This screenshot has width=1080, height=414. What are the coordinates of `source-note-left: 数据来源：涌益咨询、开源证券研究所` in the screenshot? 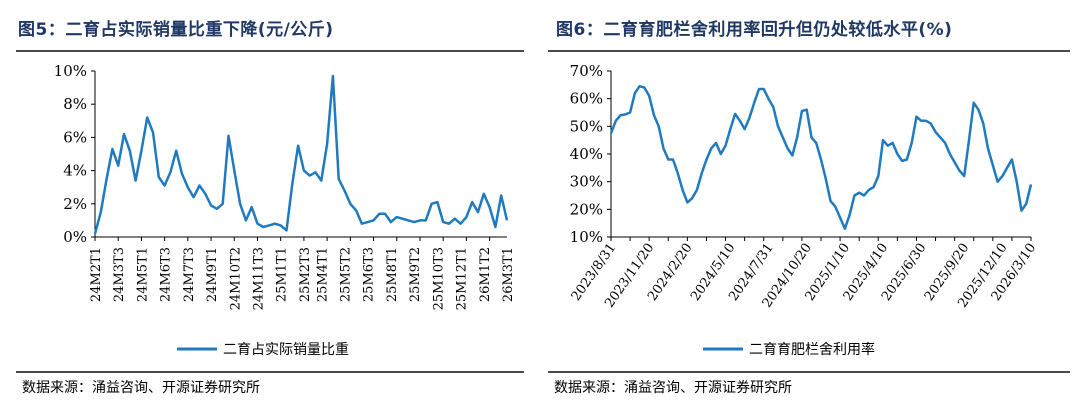 It's located at (141, 388).